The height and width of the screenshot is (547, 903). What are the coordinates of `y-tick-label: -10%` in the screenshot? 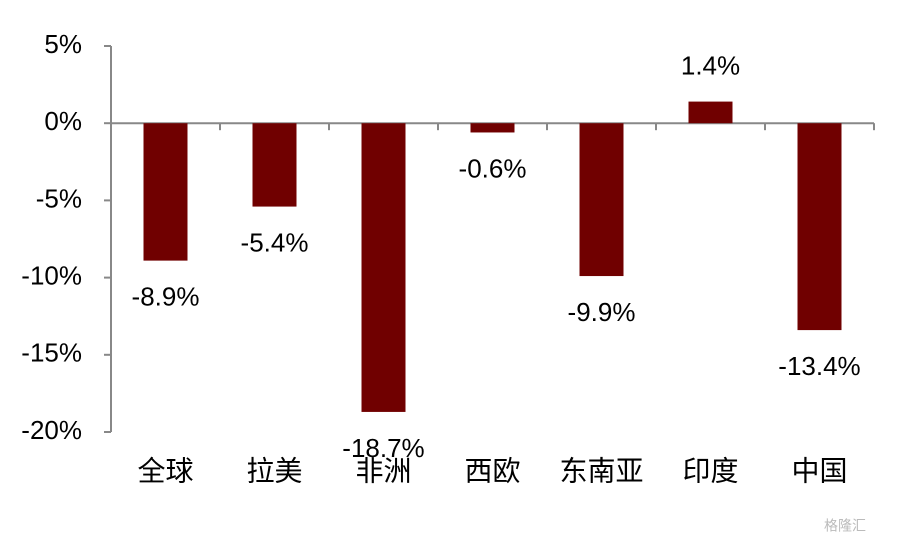 It's located at (51, 275).